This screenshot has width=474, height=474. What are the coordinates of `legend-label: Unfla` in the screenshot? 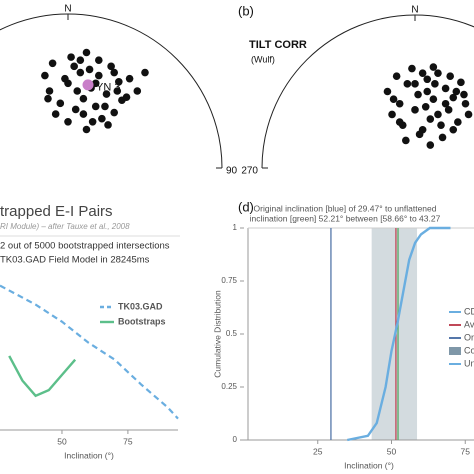 It's located at (469, 363).